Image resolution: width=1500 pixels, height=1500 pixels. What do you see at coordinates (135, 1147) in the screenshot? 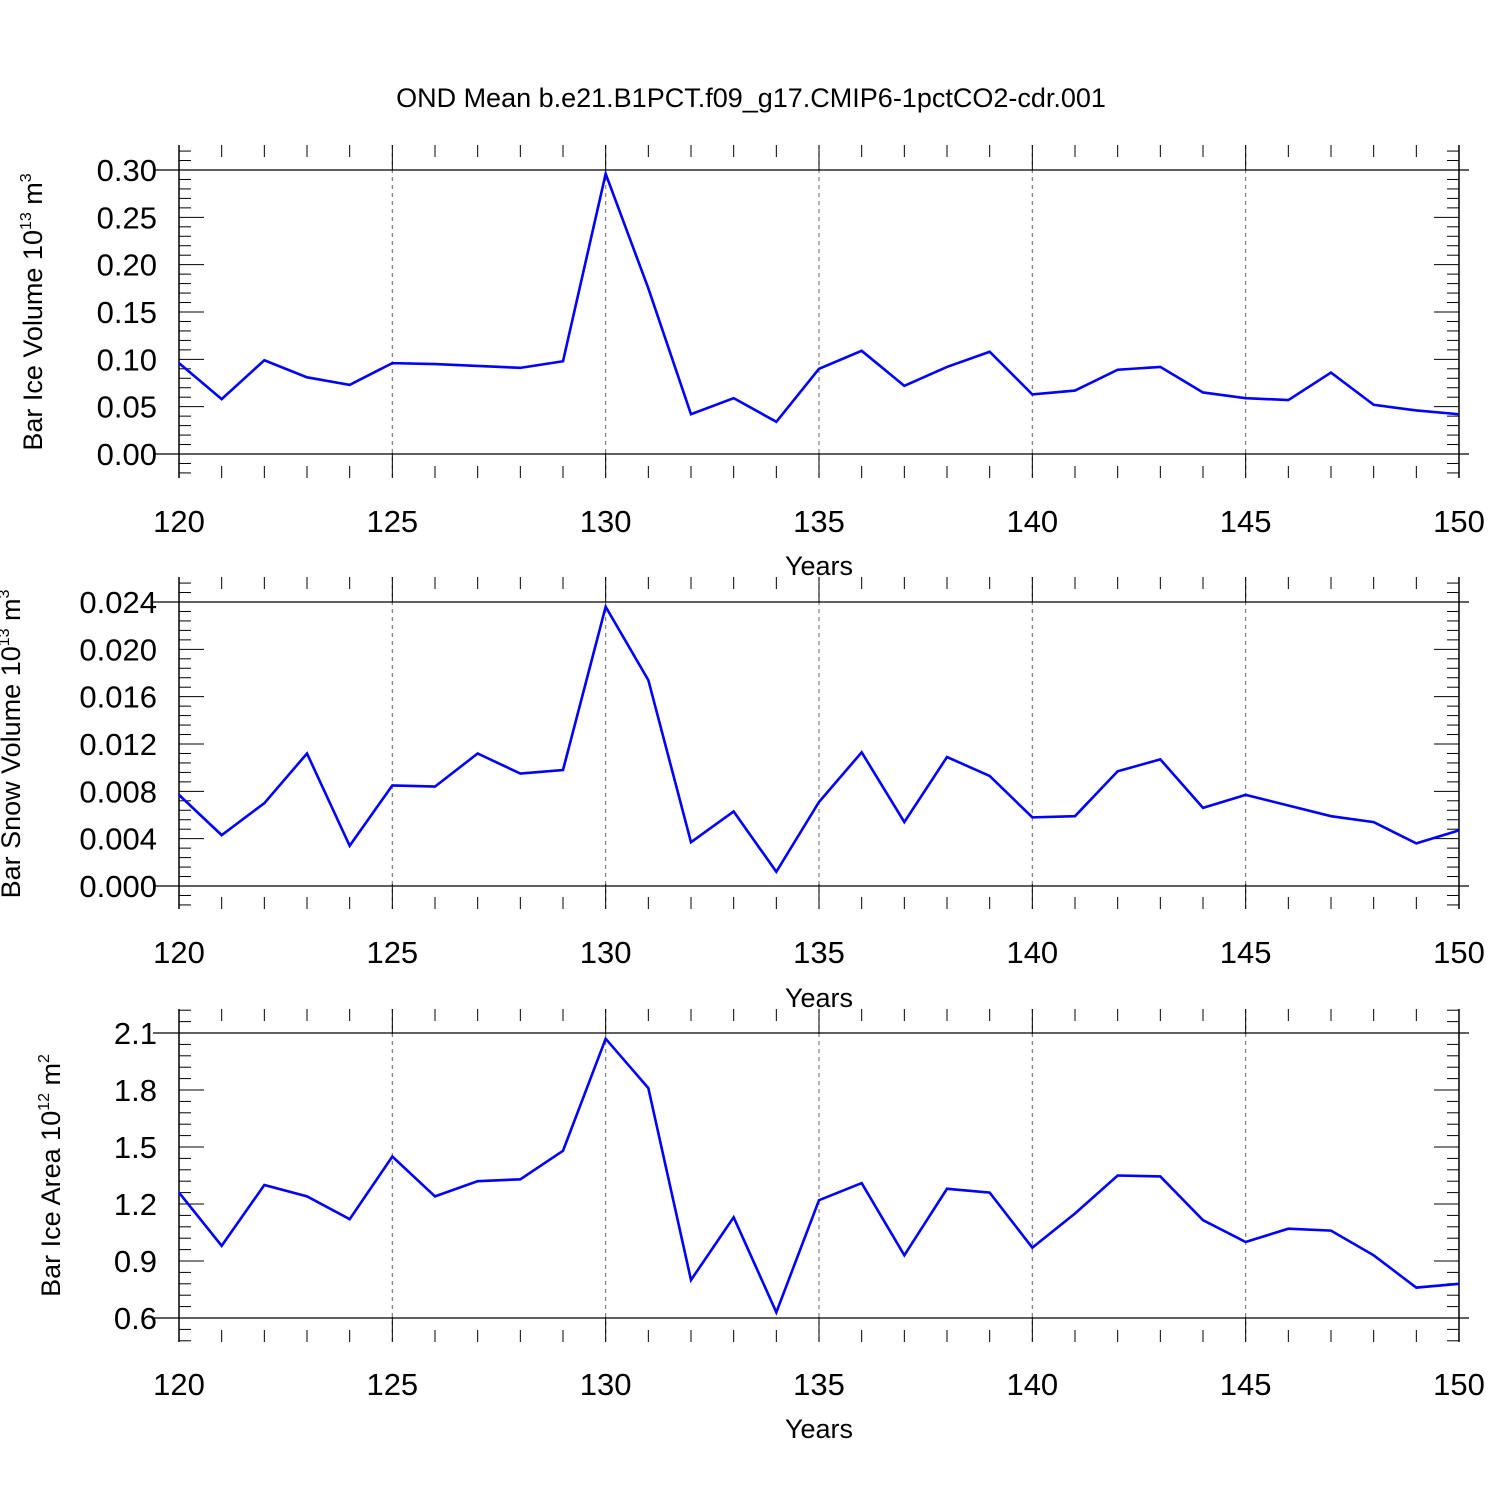
I see `y-tick-label: 1.5` at bounding box center [135, 1147].